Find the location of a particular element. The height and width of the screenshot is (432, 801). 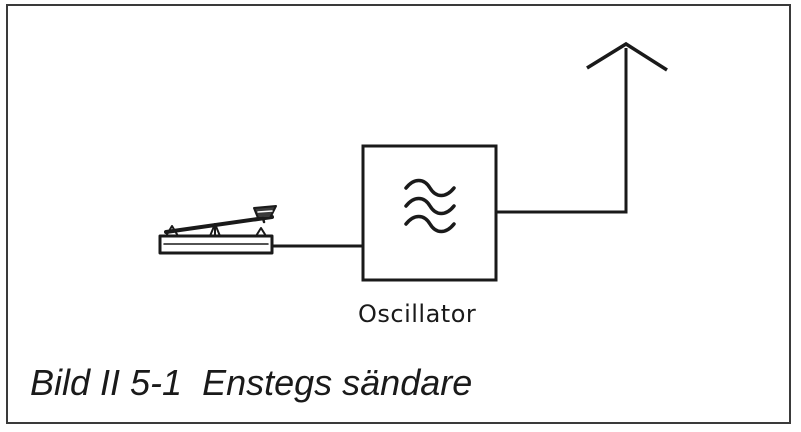

morse-key-icon is located at coordinates (217, 230).